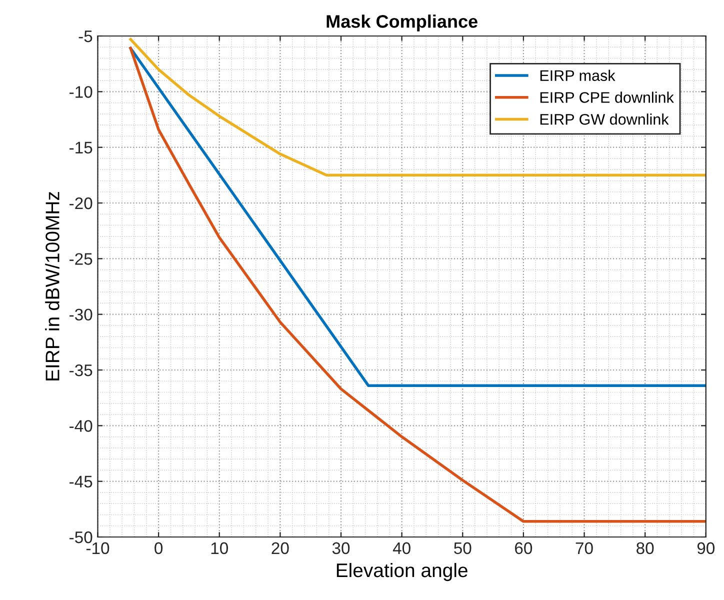 This screenshot has height=600, width=724. Describe the element at coordinates (158, 548) in the screenshot. I see `x-tick-label: 0` at that location.